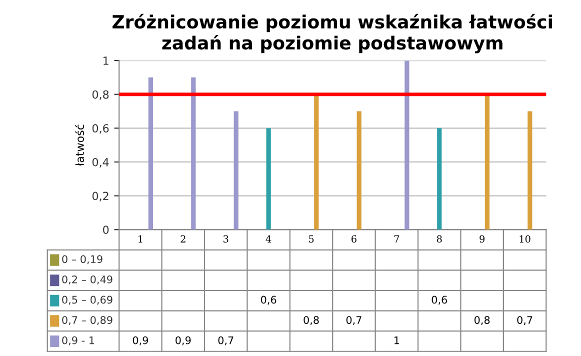 The image size is (581, 356). What do you see at coordinates (78, 341) in the screenshot?
I see `legend-label: 0,9 - 1` at bounding box center [78, 341].